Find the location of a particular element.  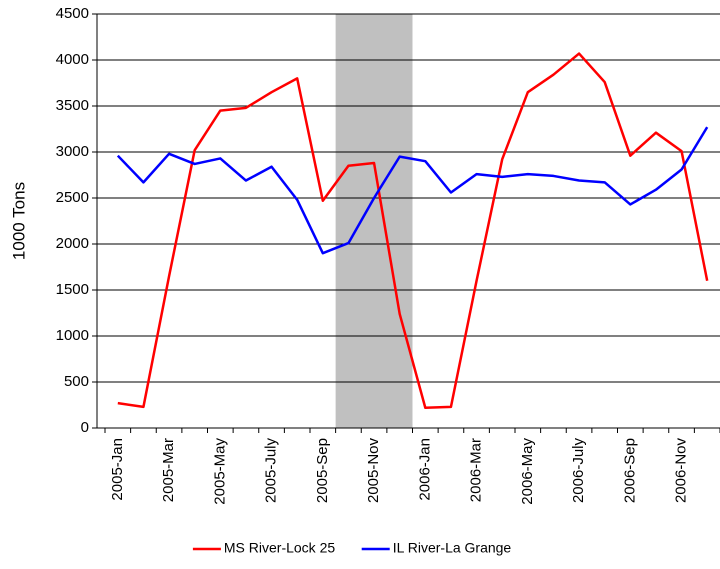

x-tick-label: 2005-Nov is located at coordinates (373, 471).